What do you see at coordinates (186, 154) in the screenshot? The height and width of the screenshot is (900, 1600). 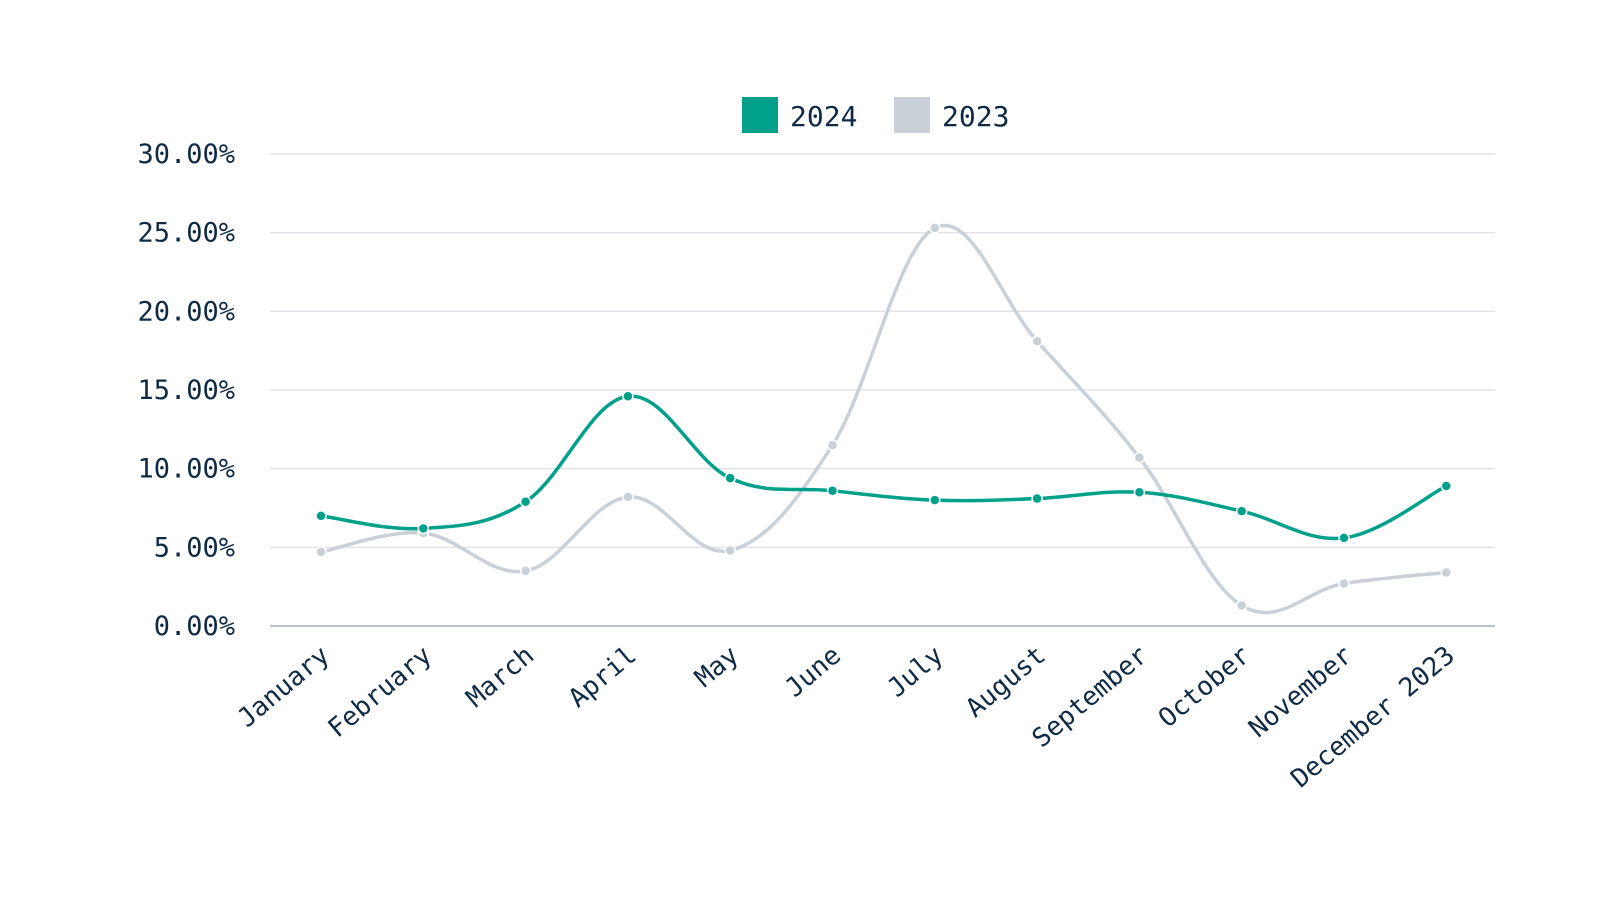 I see `y-tick-label: 30.00%` at bounding box center [186, 154].